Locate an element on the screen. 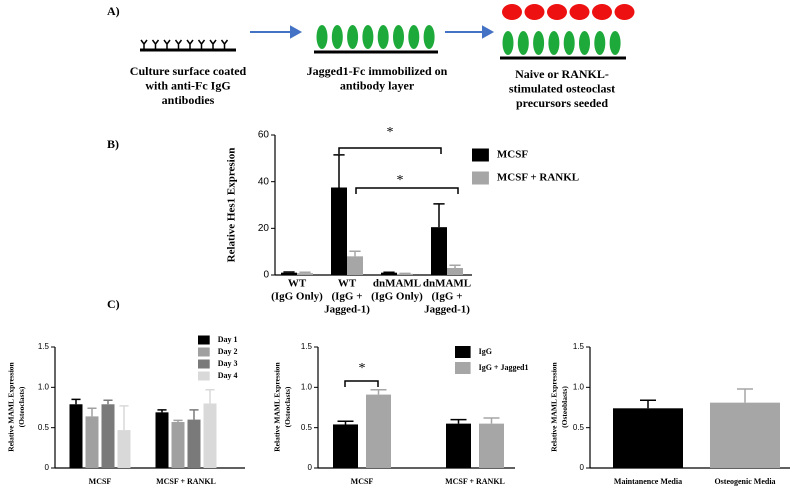  step-label: antibodies is located at coordinates (188, 100).